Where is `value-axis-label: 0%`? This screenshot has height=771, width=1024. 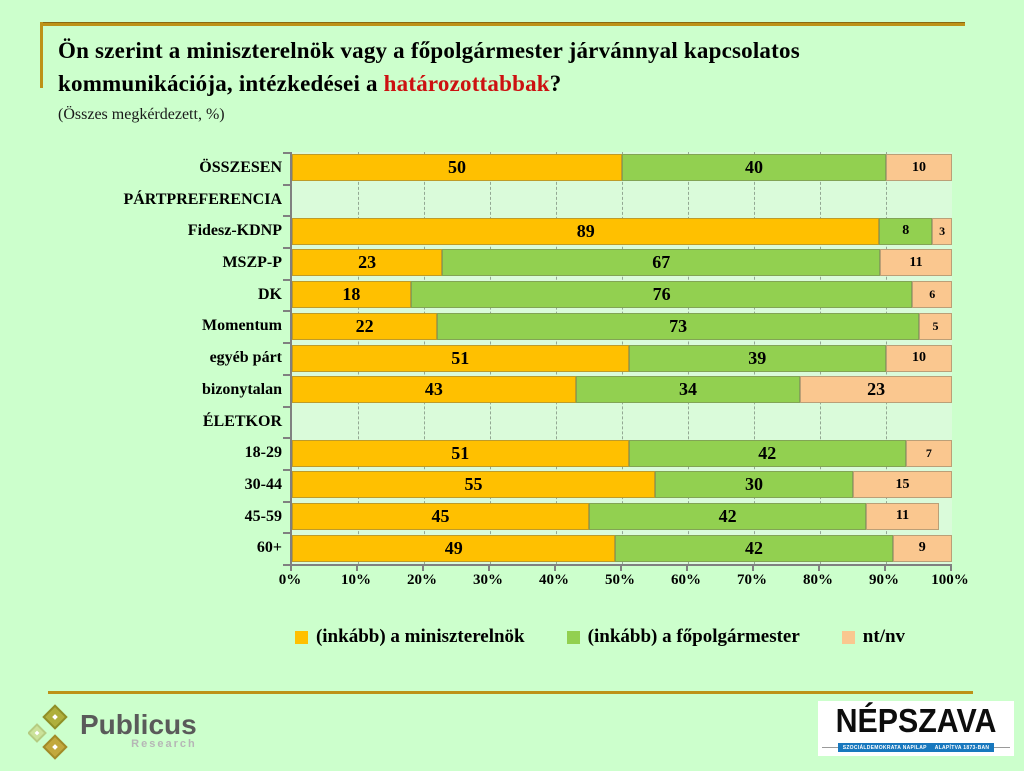 value-axis-label: 0% is located at coordinates (290, 580).